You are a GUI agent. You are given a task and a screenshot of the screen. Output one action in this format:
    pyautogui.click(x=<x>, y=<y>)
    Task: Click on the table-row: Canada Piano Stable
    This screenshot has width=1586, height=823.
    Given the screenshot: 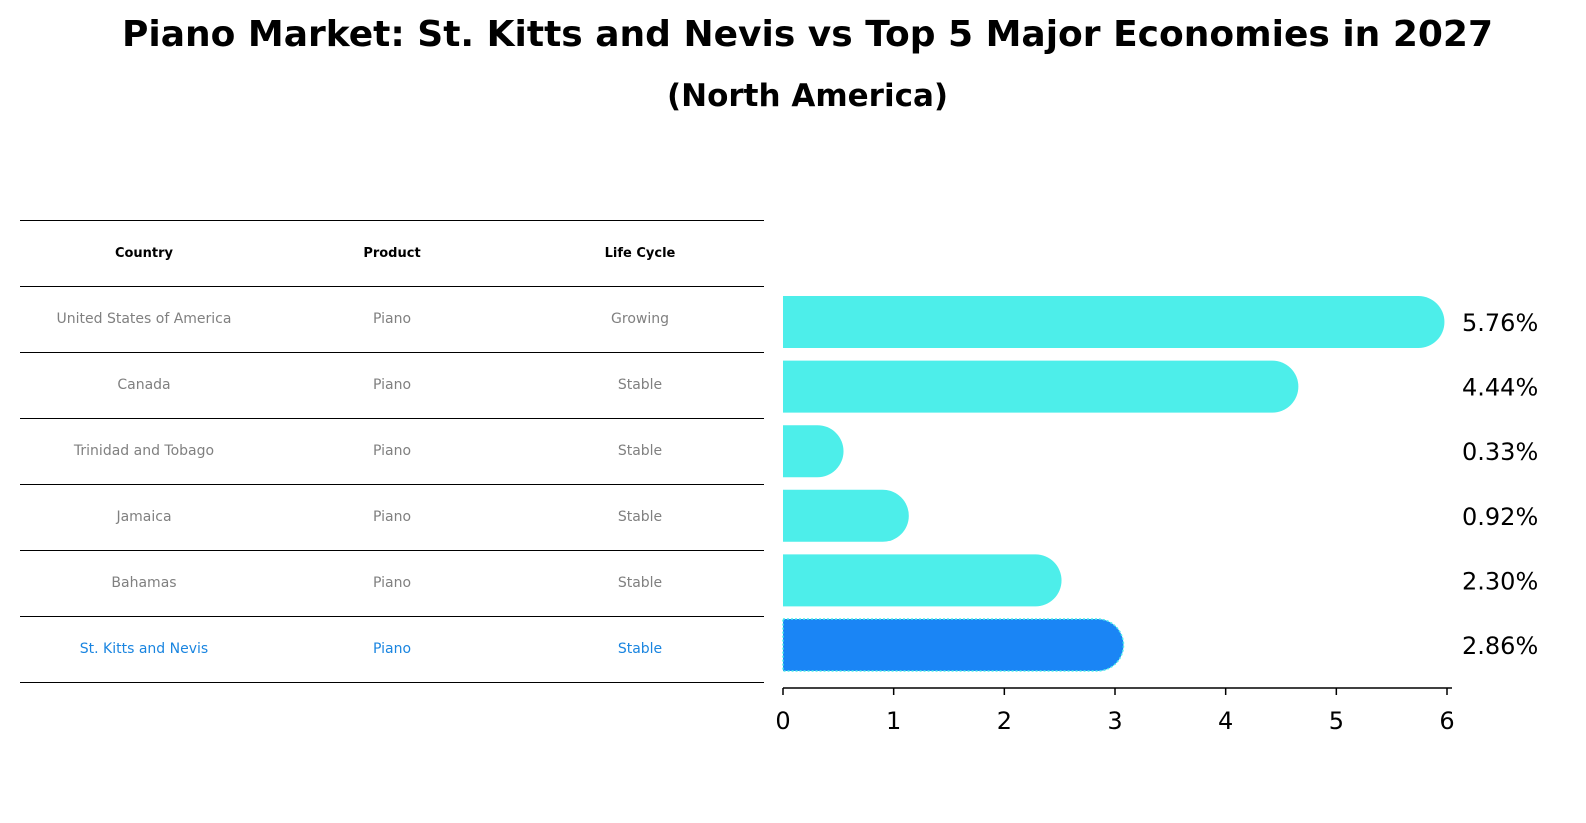 What is the action you would take?
    pyautogui.click(x=392, y=385)
    